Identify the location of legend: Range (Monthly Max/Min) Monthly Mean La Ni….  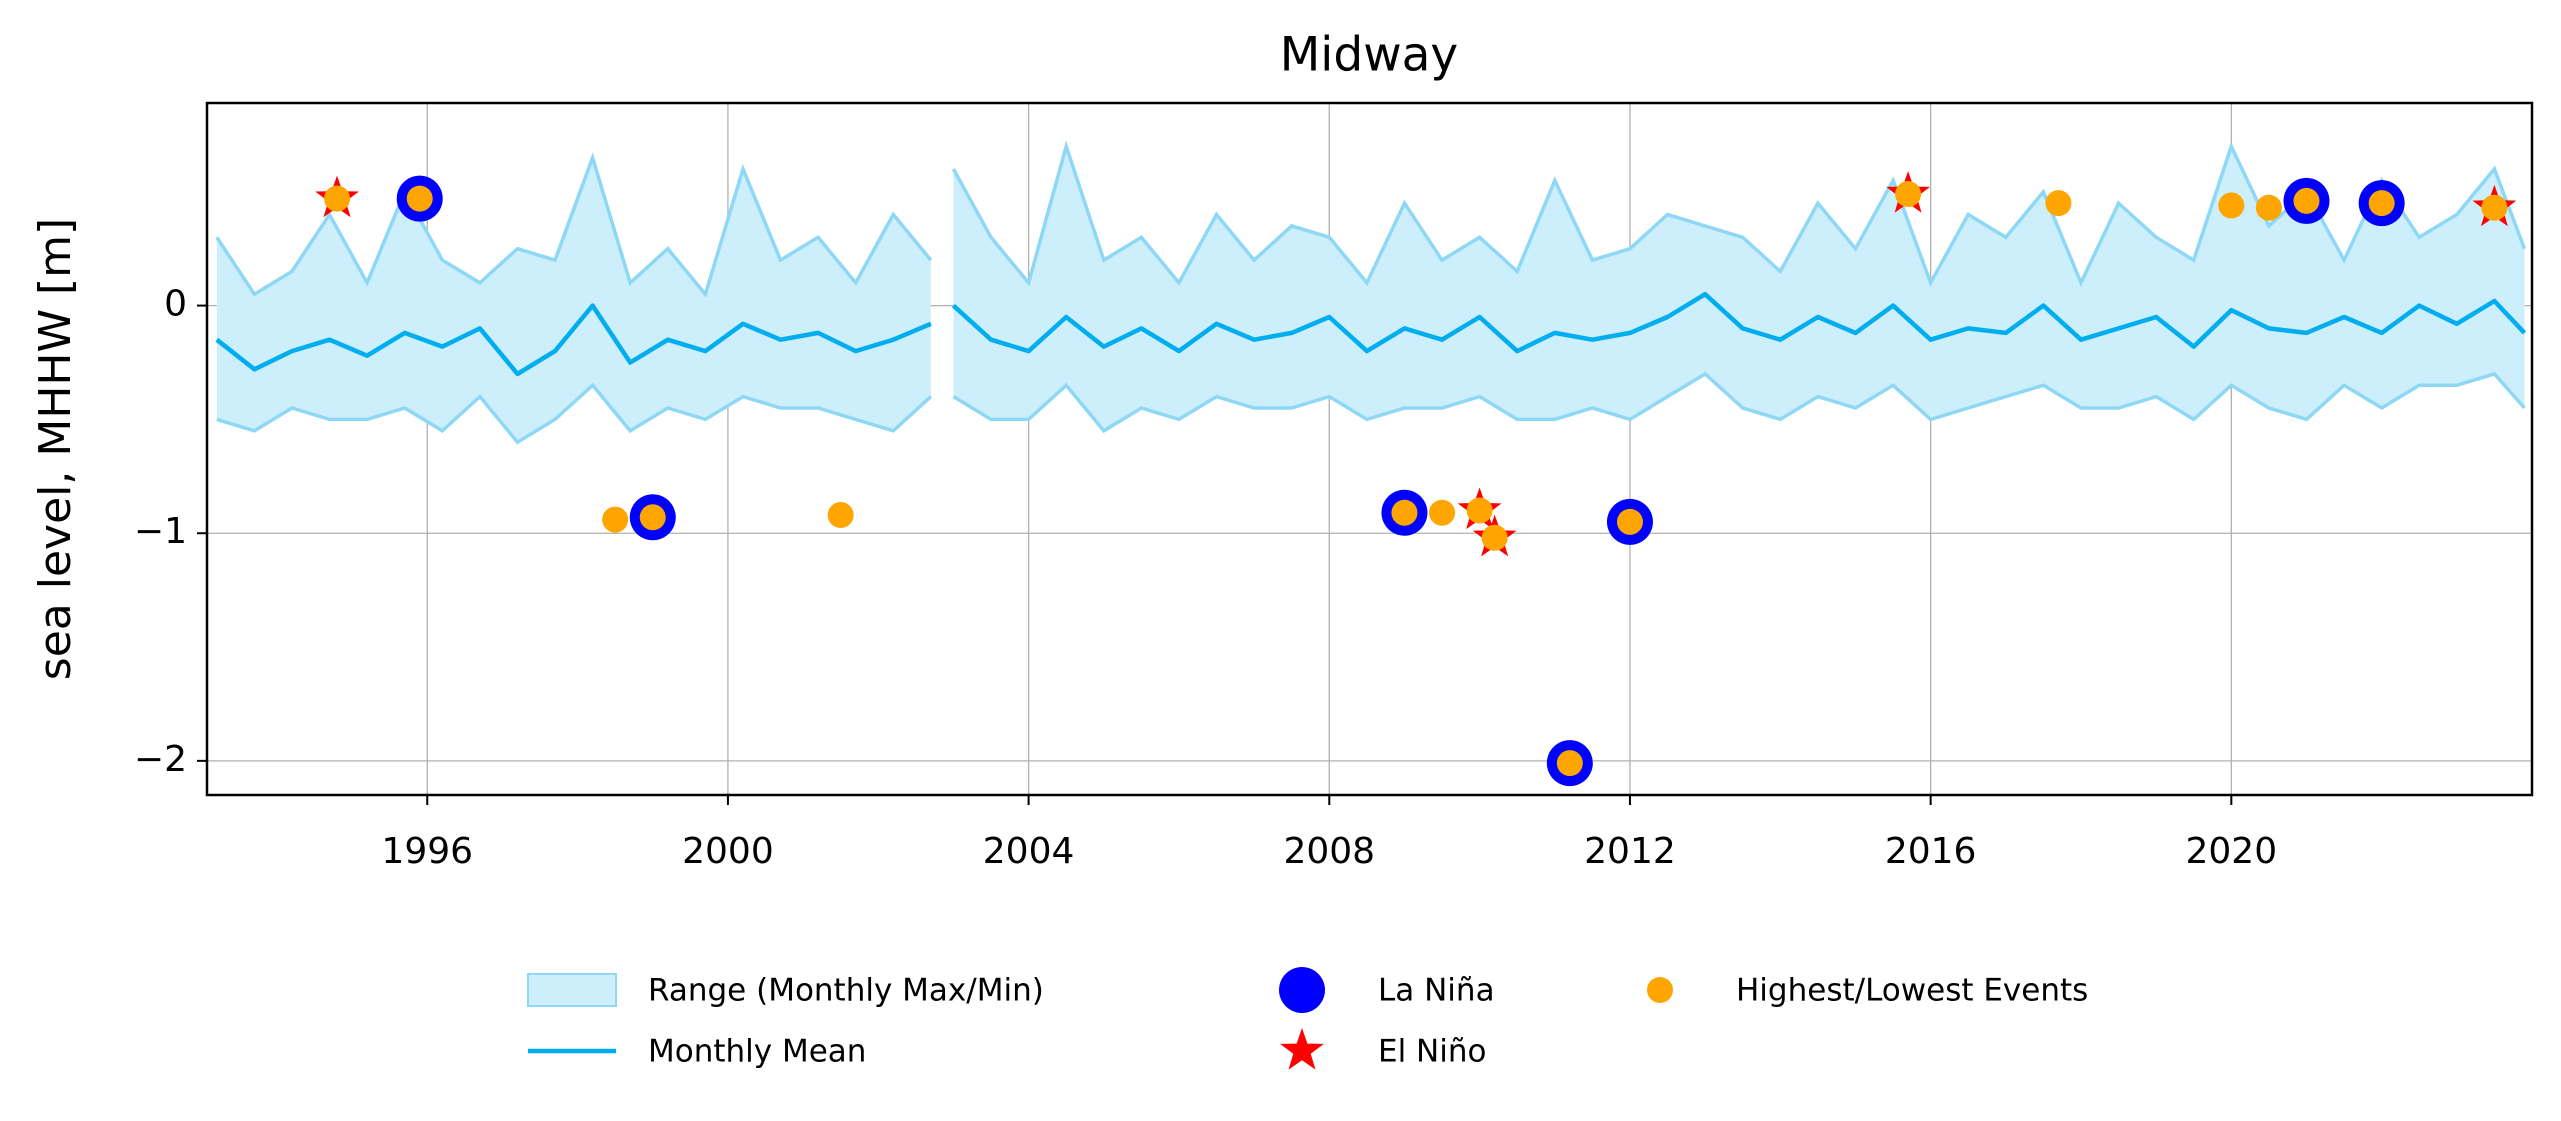
(1307, 1018).